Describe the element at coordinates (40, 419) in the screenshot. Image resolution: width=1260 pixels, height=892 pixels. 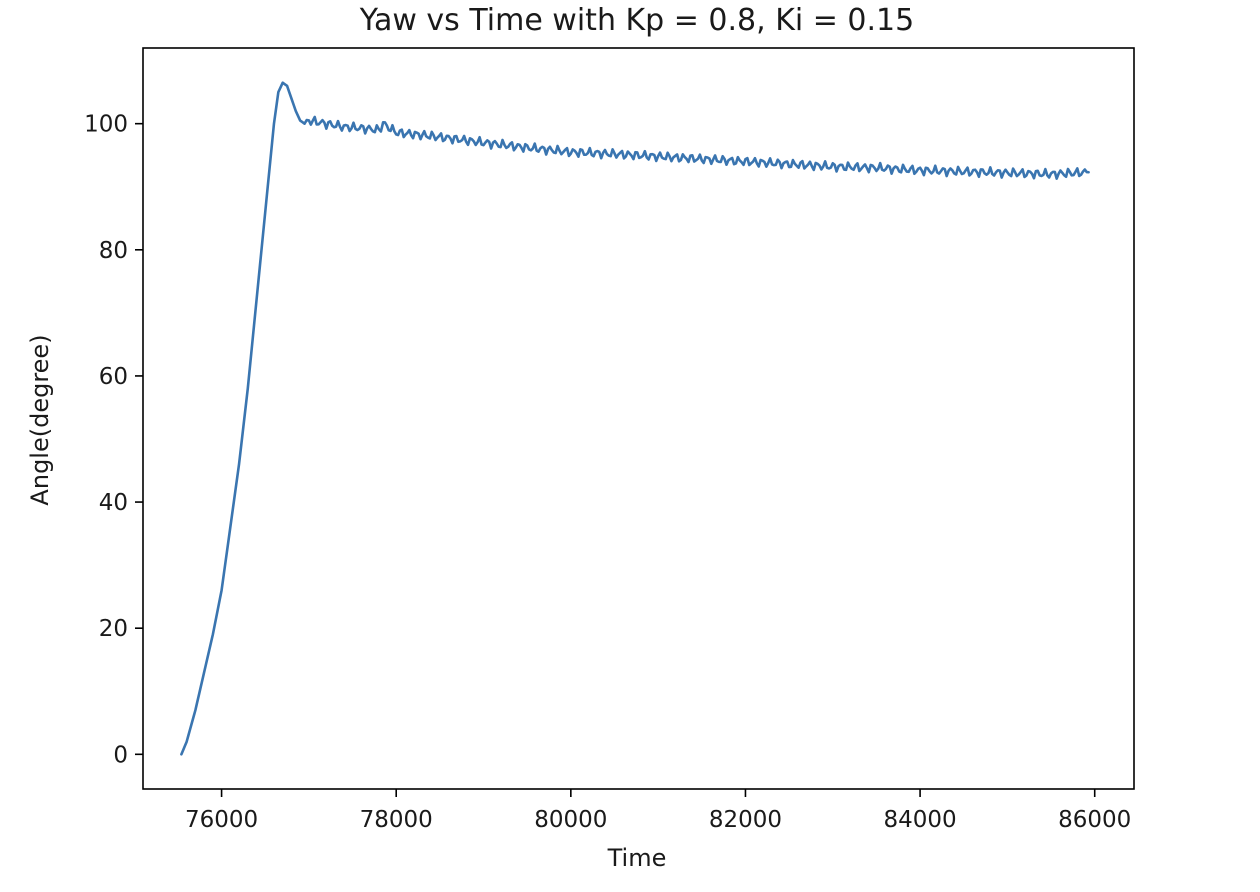
I see `y-axis-label: Angle(degree)` at that location.